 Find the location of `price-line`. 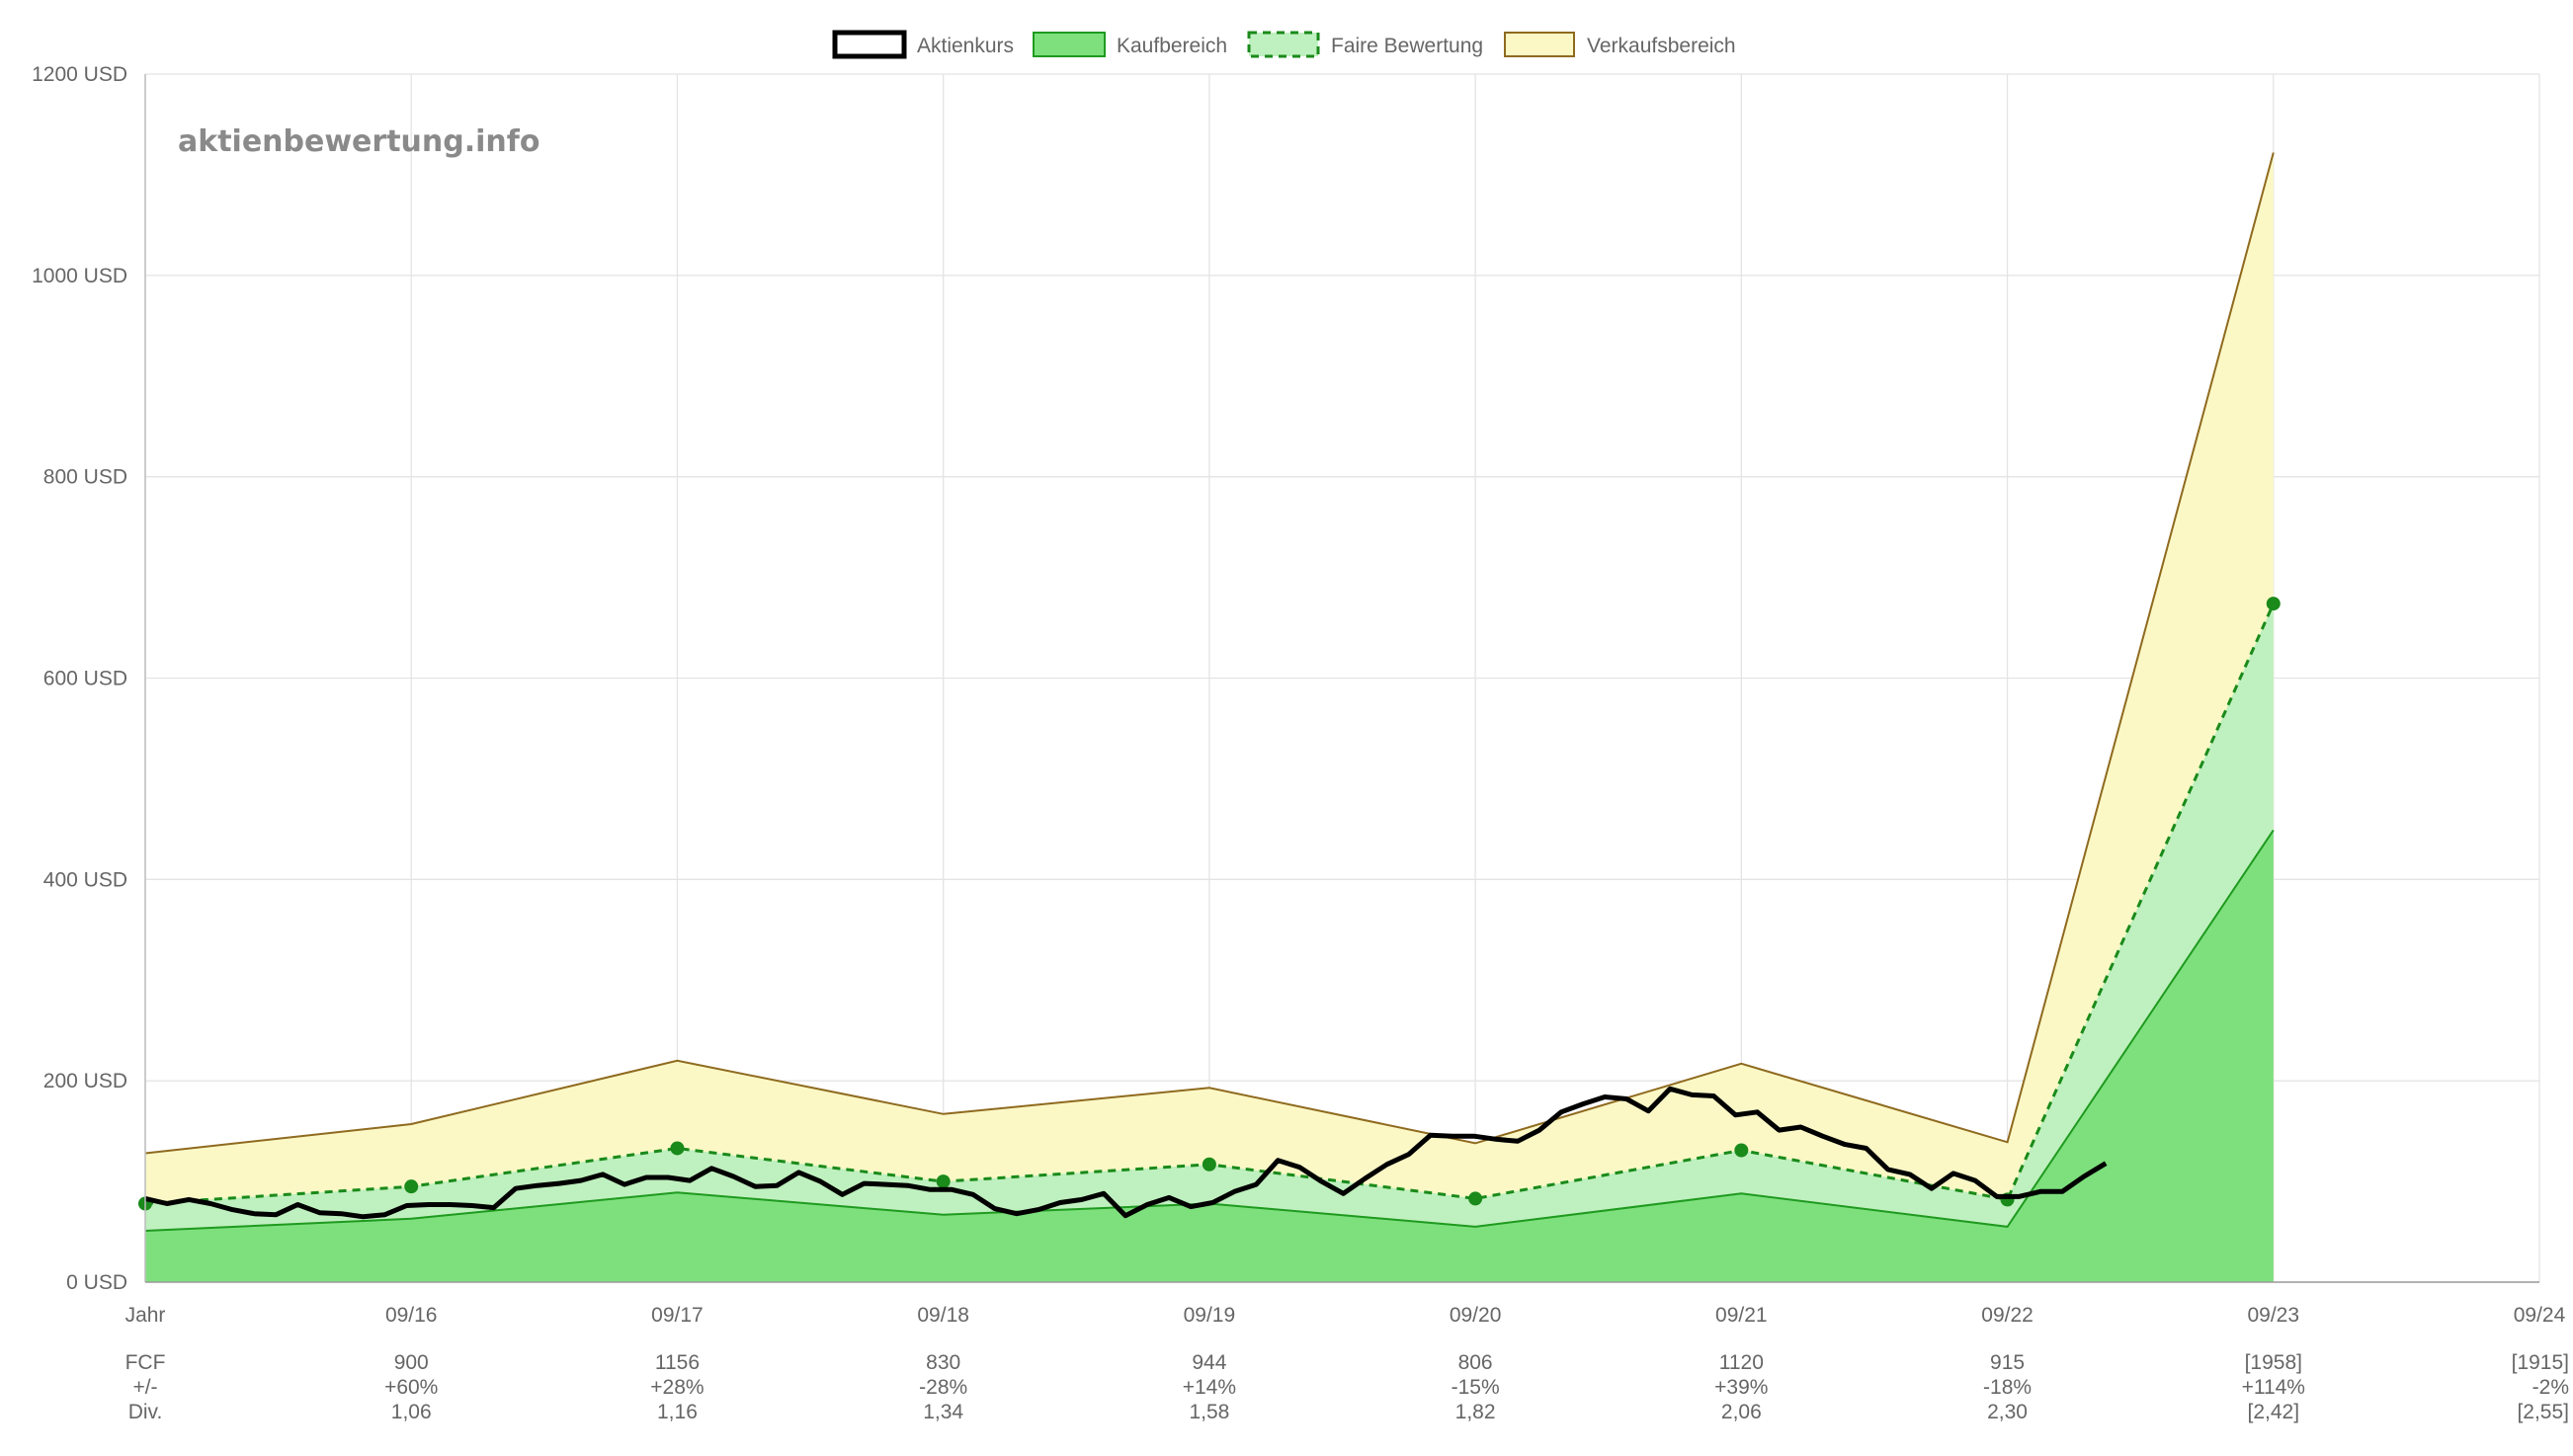

price-line is located at coordinates (1126, 1153).